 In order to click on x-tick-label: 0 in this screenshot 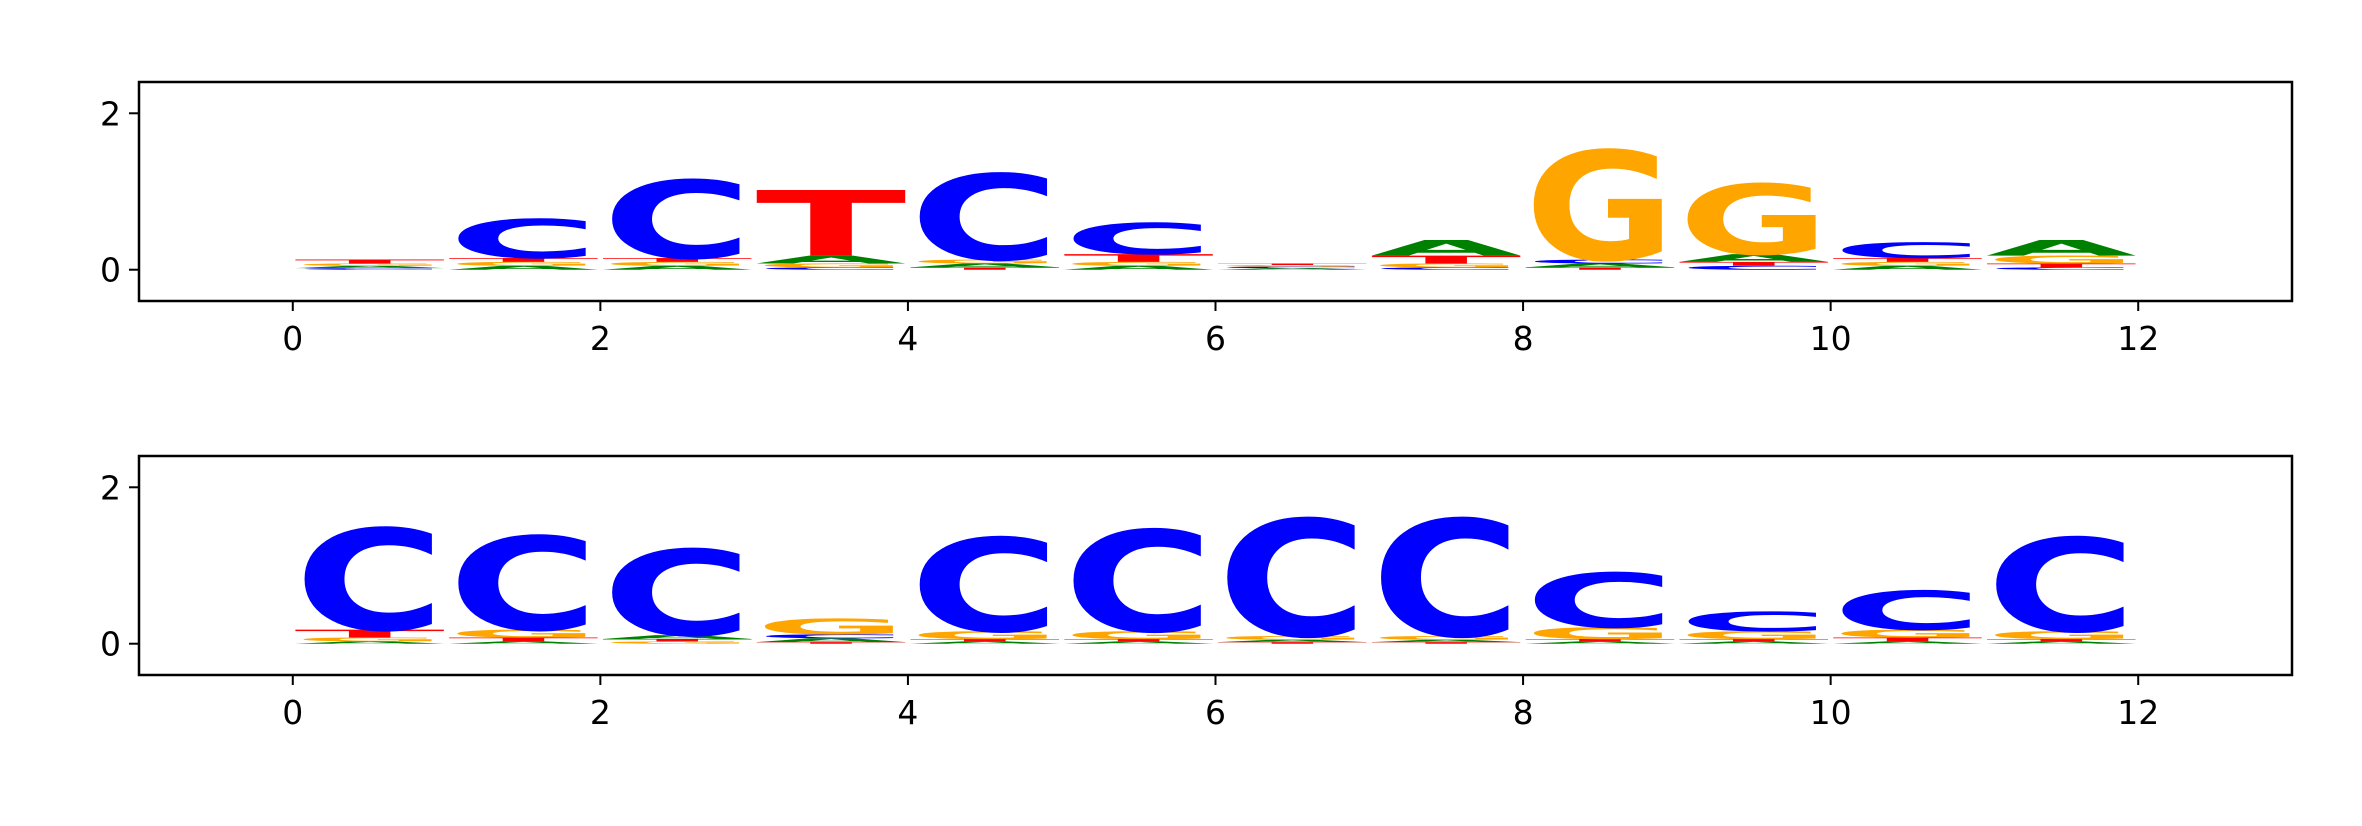, I will do `click(292, 338)`.